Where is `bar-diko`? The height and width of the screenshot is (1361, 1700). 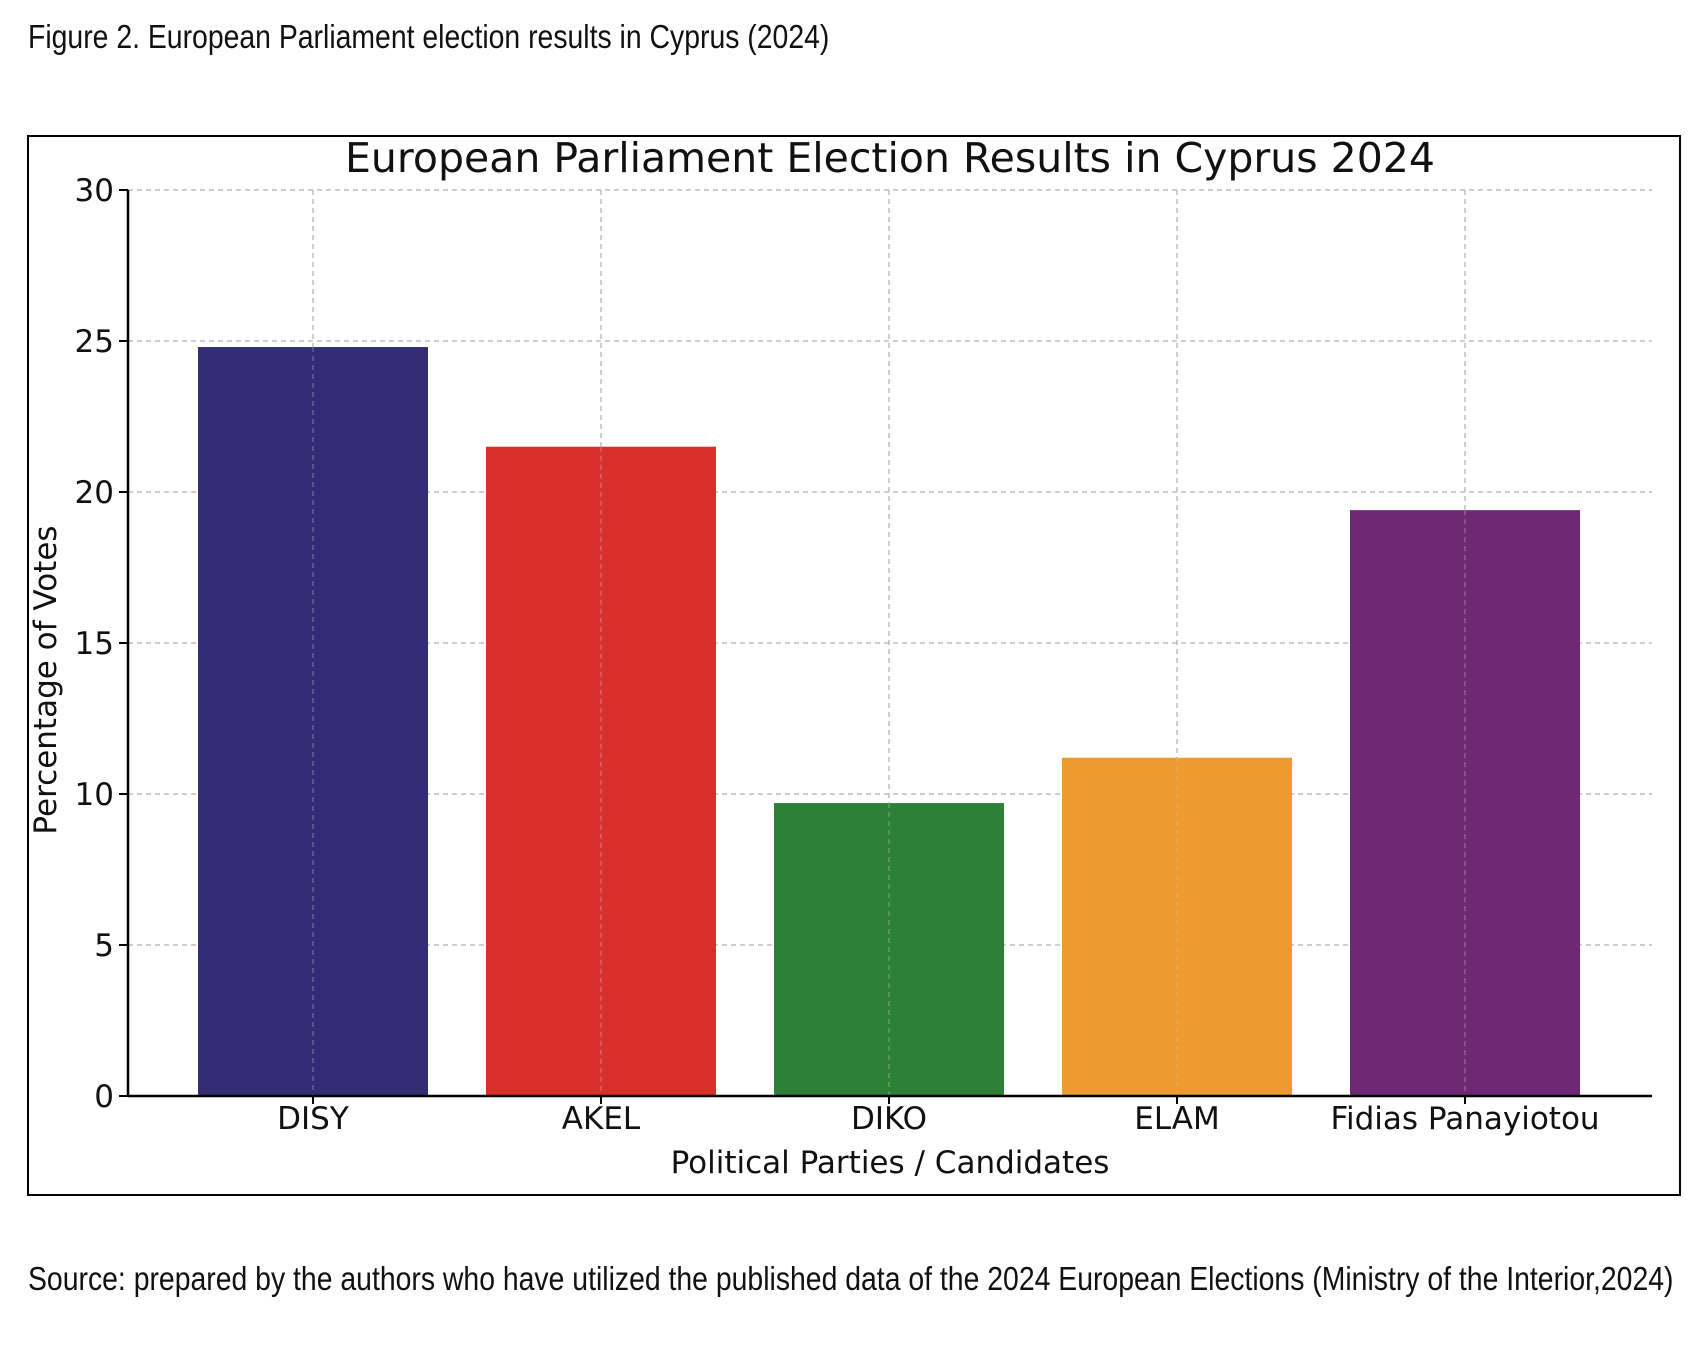
bar-diko is located at coordinates (889, 949).